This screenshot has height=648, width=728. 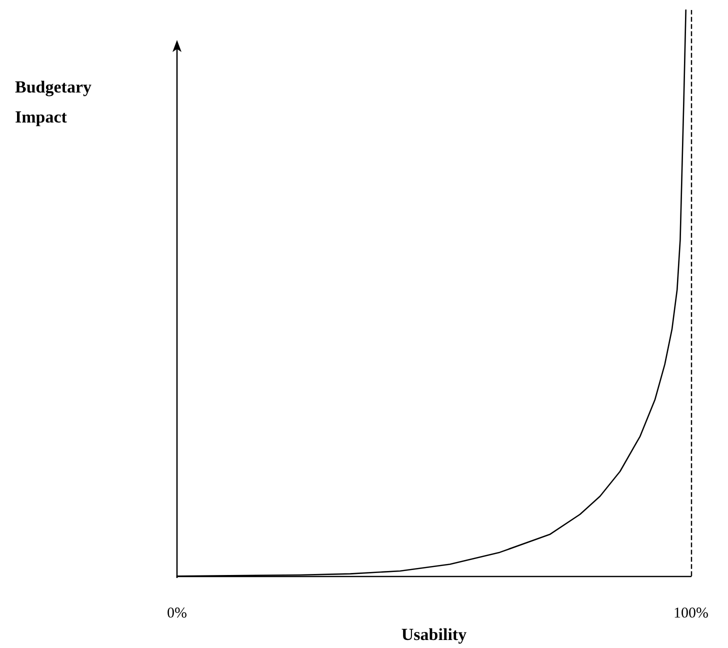 What do you see at coordinates (53, 102) in the screenshot?
I see `y-axis-title: Budgetary Impact` at bounding box center [53, 102].